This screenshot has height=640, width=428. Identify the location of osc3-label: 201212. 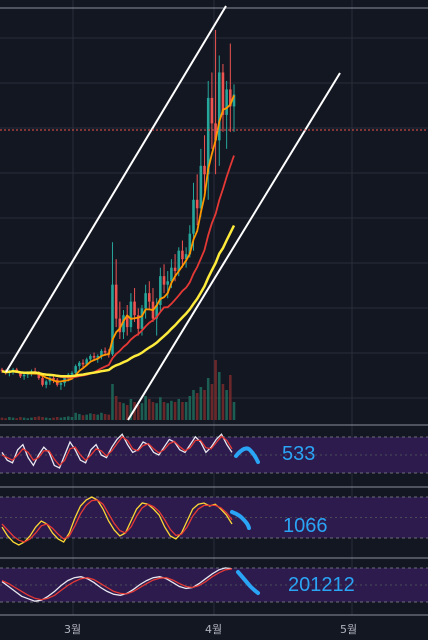
(321, 585).